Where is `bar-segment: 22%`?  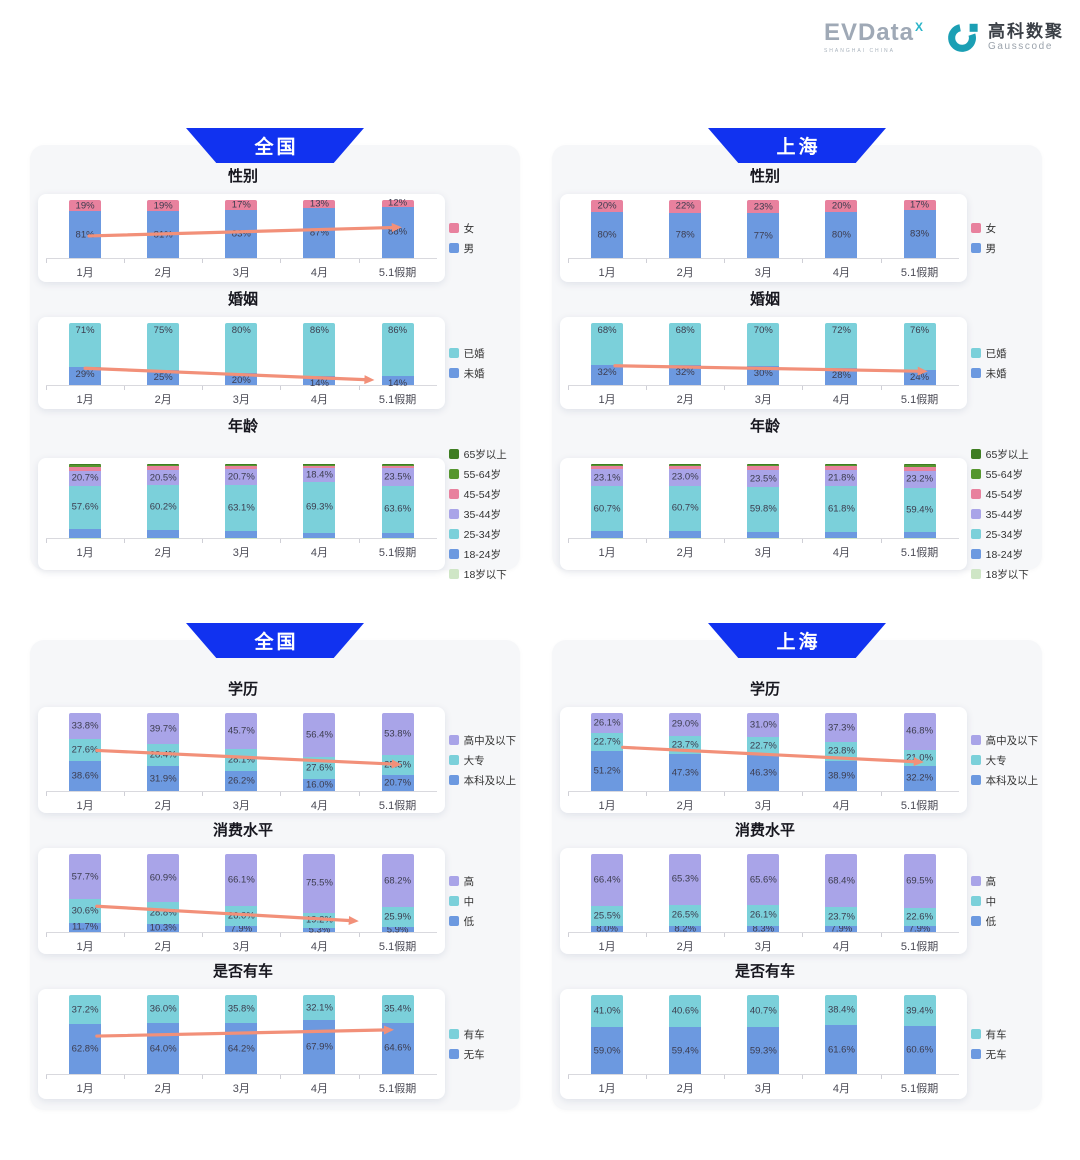
bar-segment: 22% is located at coordinates (685, 206).